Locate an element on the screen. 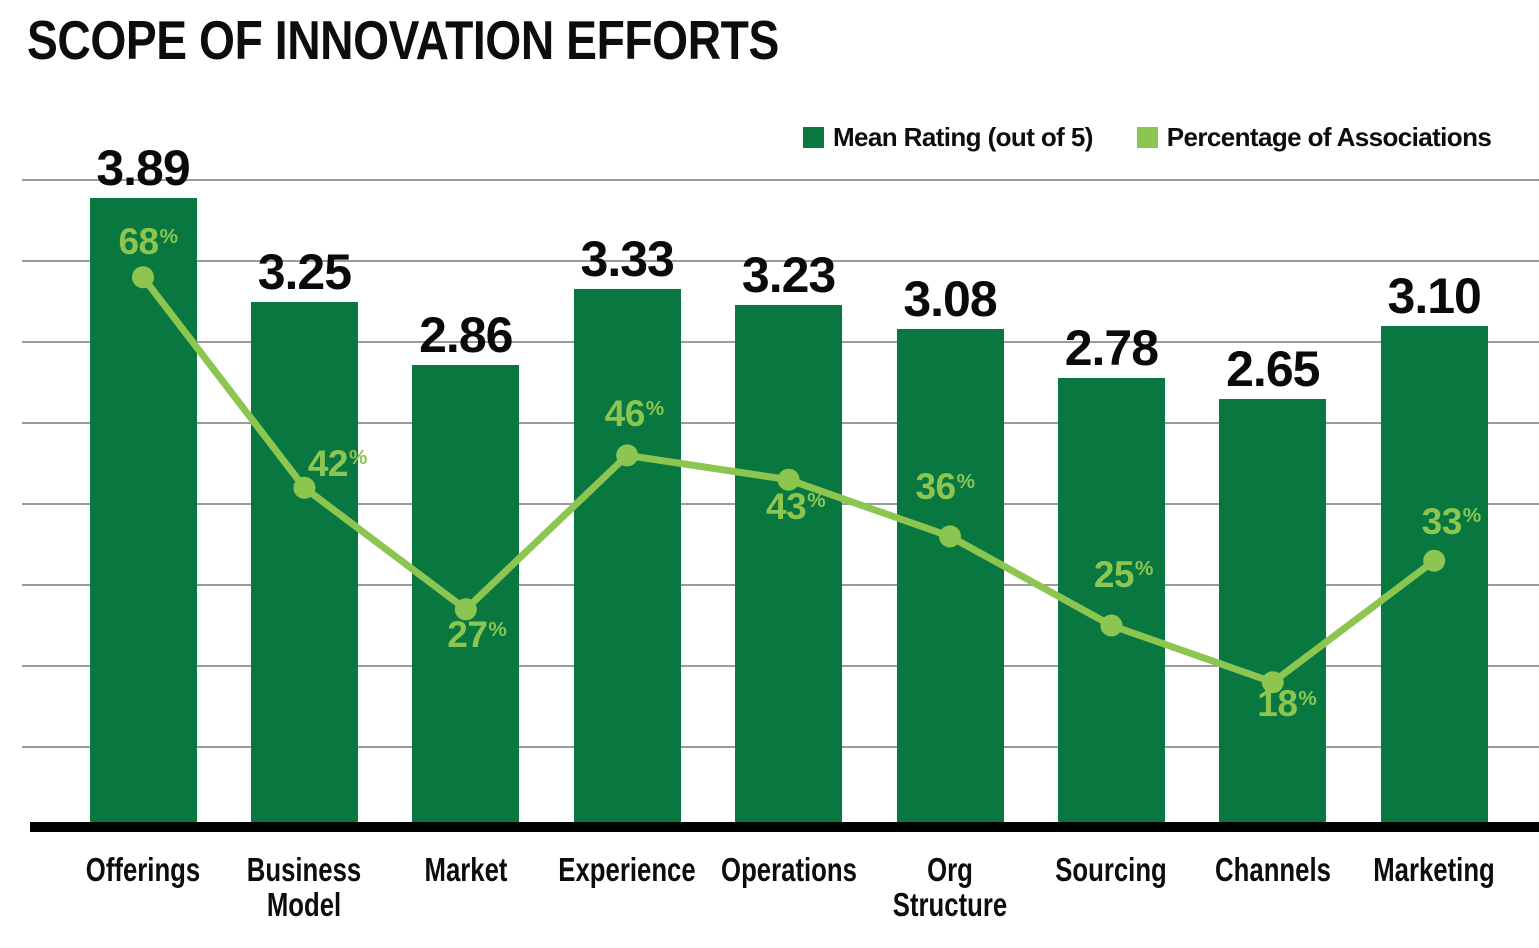 The height and width of the screenshot is (948, 1539). bar-offerings is located at coordinates (143, 513).